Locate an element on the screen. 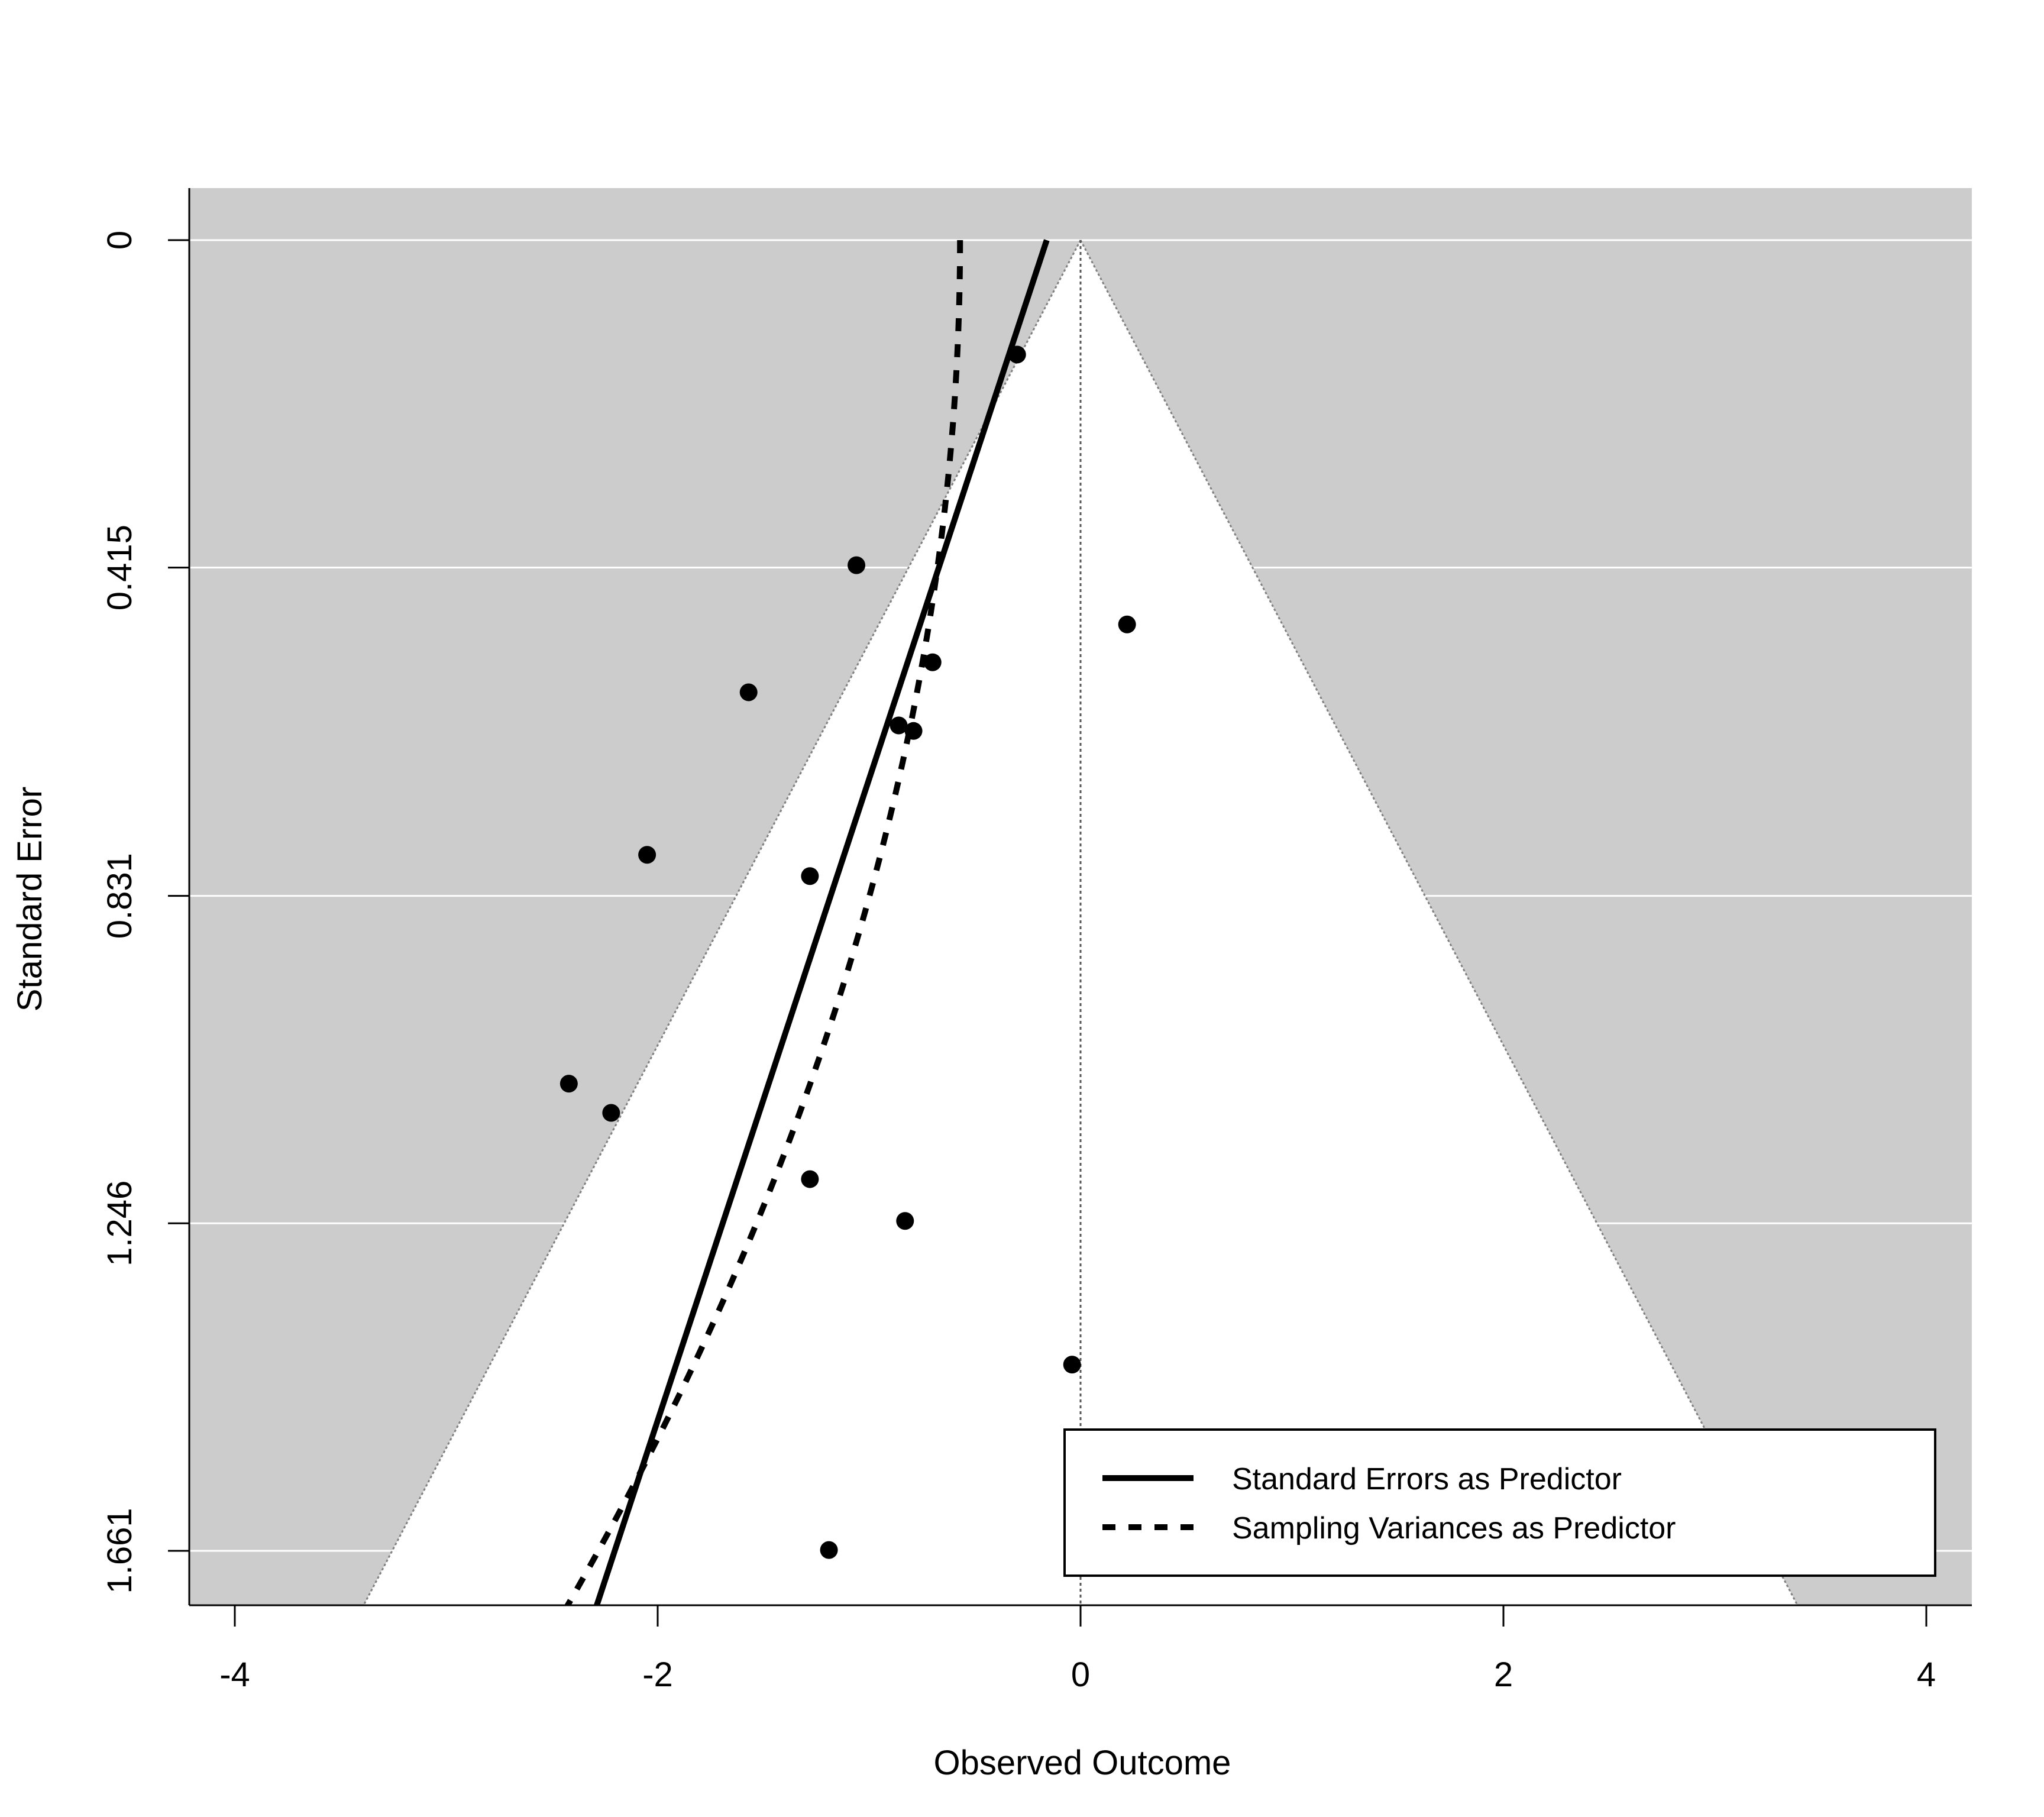 Image resolution: width=2044 pixels, height=1817 pixels. legend-label-sampling-variances: Sampling Variances as Predictor is located at coordinates (1454, 1528).